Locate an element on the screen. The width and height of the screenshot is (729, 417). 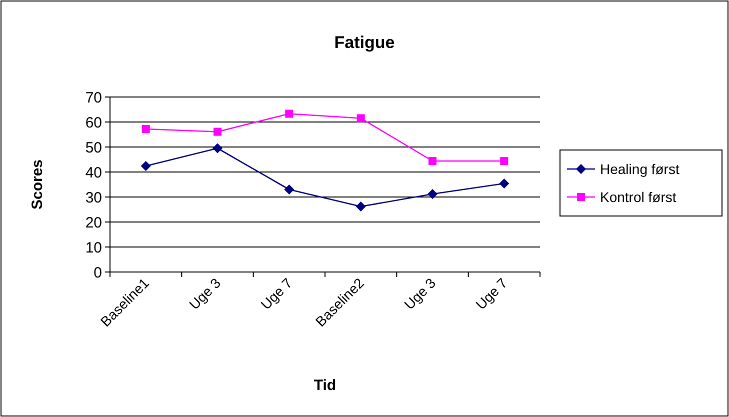
y-tick-label: 20 is located at coordinates (93, 223).